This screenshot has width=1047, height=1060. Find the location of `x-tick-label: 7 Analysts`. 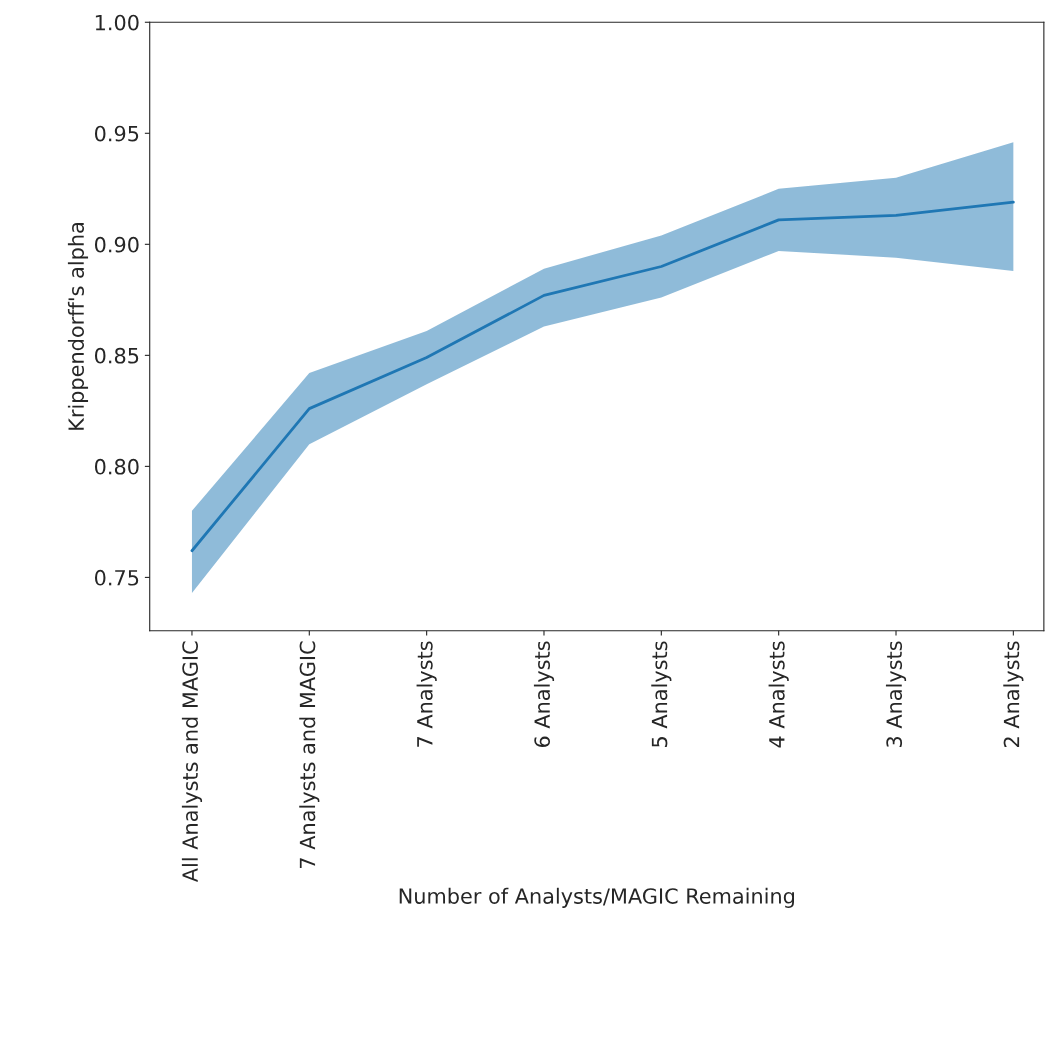

x-tick-label: 7 Analysts is located at coordinates (426, 694).